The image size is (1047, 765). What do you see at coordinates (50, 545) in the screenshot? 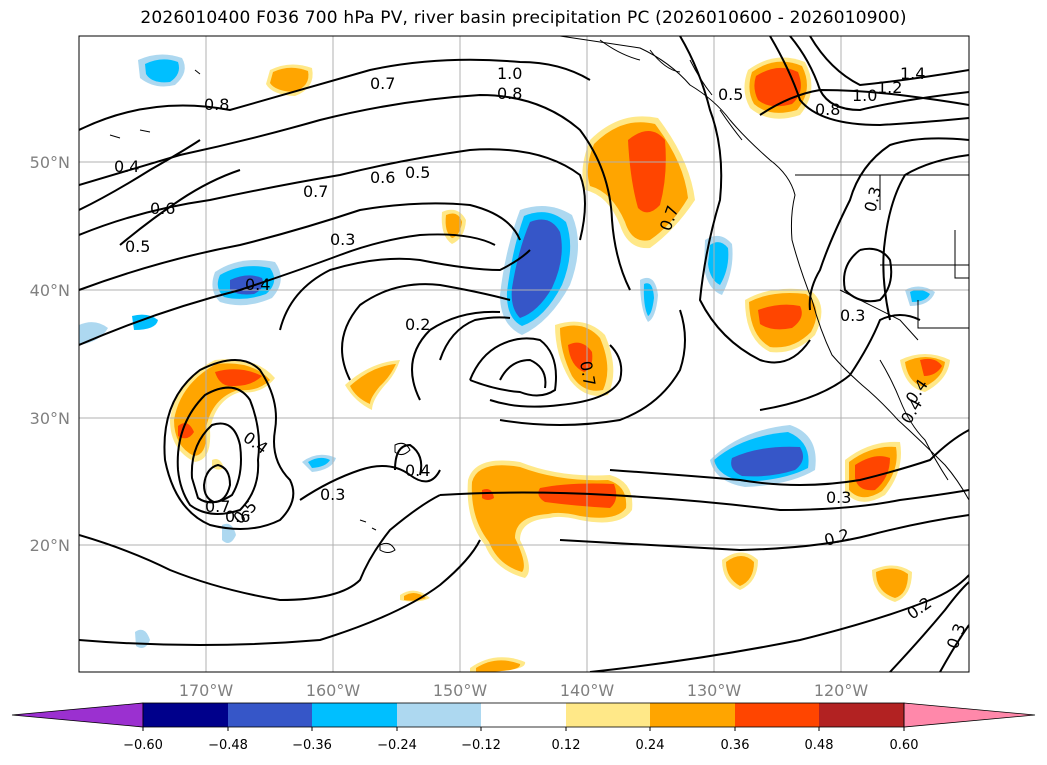
I see `lat-label: 20°N` at bounding box center [50, 545].